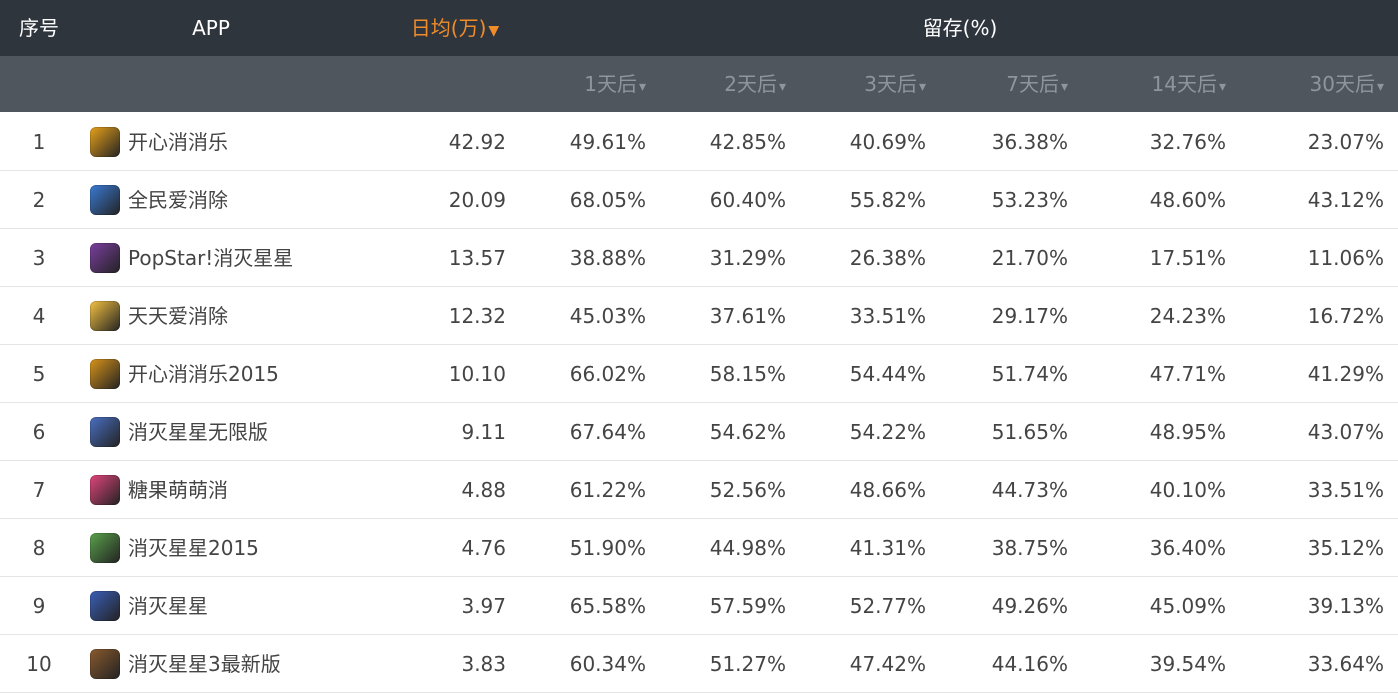  Describe the element at coordinates (1187, 548) in the screenshot. I see `retention-14d-value: 36.40%` at that location.